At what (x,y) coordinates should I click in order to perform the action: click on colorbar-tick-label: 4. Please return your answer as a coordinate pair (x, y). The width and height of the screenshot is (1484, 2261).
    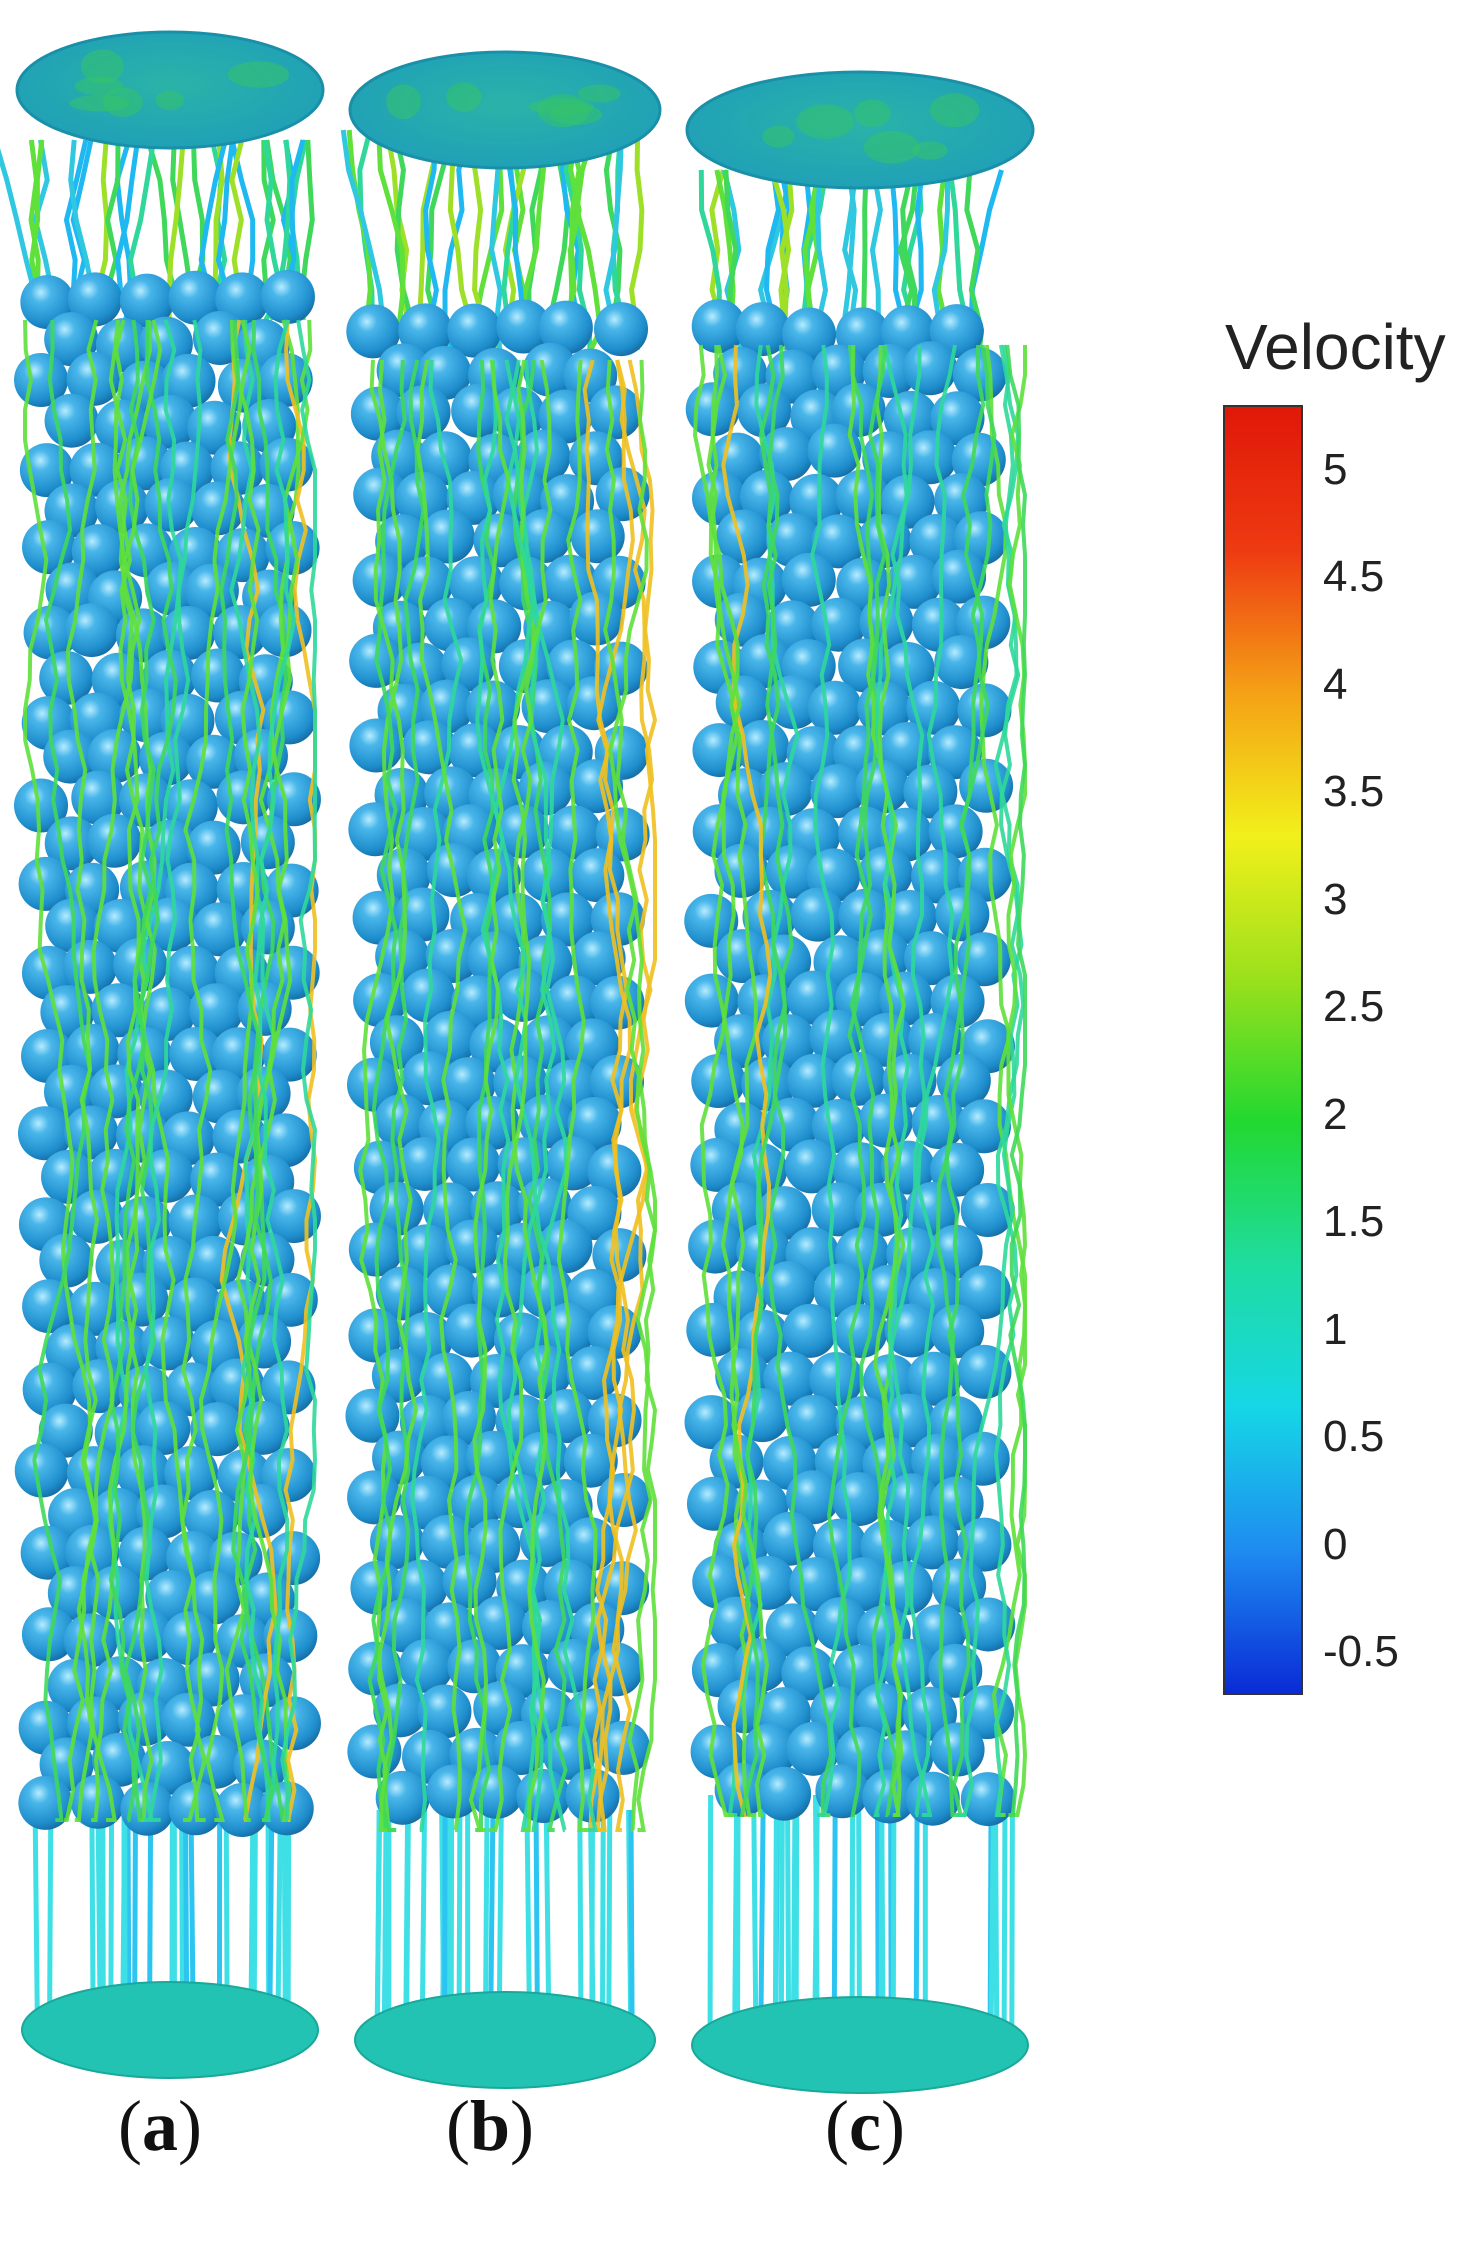
    Looking at the image, I should click on (1335, 684).